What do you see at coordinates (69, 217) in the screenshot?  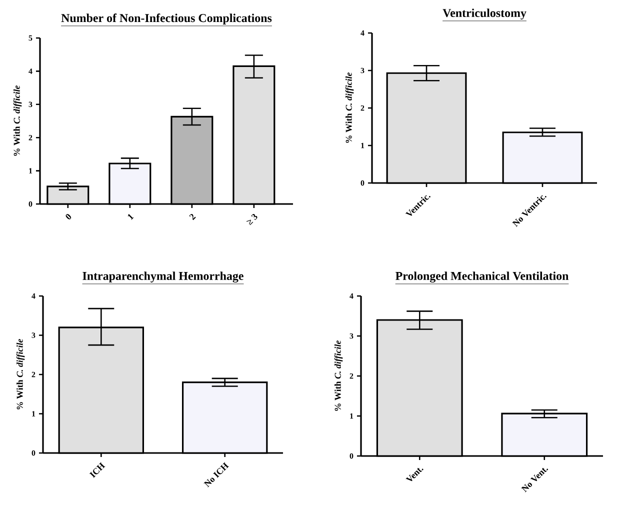 I see `x-tick-label: 0` at bounding box center [69, 217].